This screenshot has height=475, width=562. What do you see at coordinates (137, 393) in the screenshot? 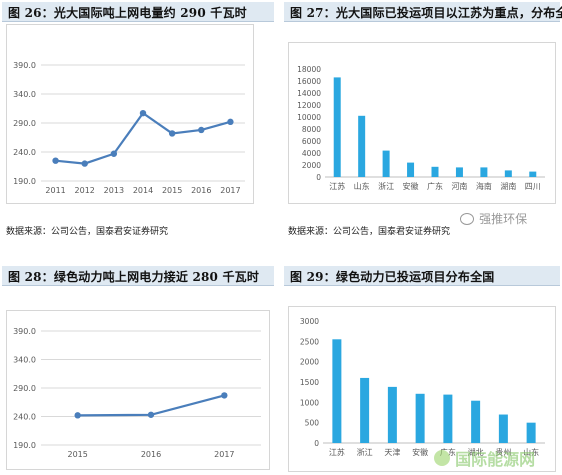
I see `line-chart-fig28: 190.0 240.0 290.0 340.0 390.0 2015 2016 2017` at bounding box center [137, 393].